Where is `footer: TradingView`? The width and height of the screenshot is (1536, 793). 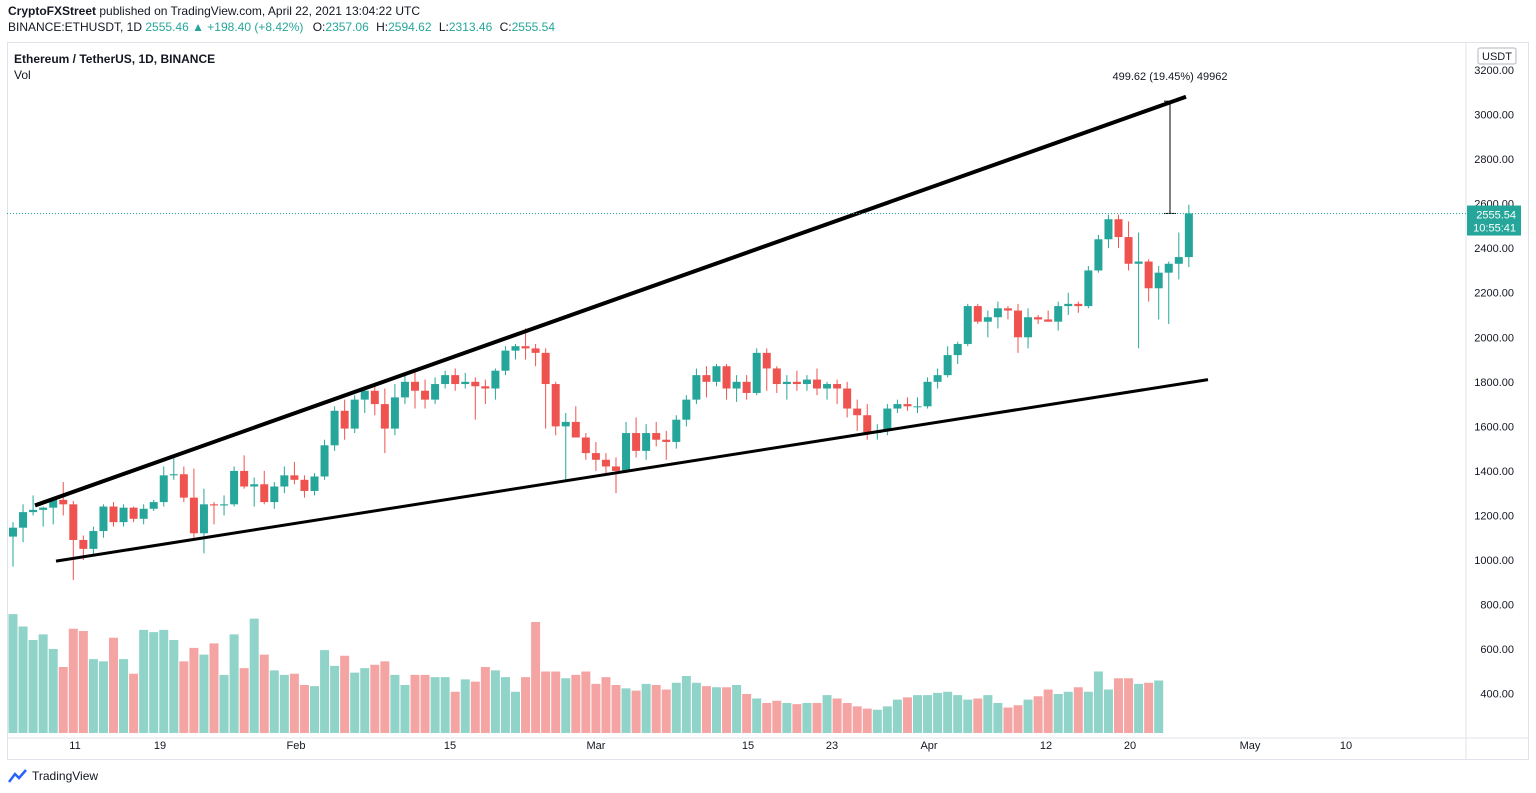
footer: TradingView is located at coordinates (53, 776).